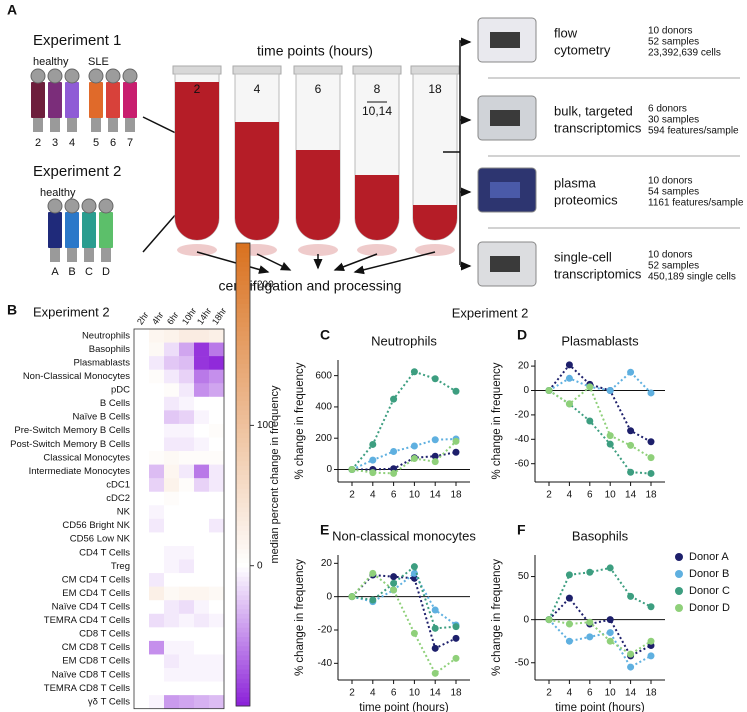 The image size is (747, 712). I want to click on y-tick-label: 600, so click(323, 375).